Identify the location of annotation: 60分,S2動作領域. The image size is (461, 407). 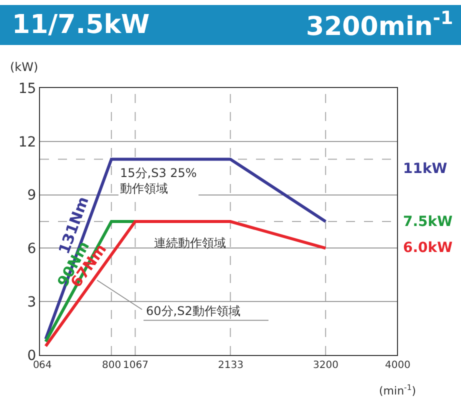
(193, 311).